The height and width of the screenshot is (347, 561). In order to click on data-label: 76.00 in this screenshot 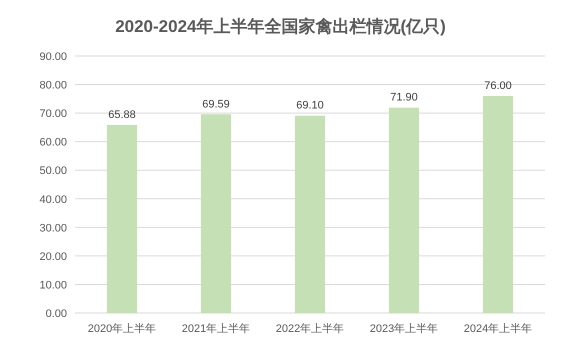, I will do `click(498, 86)`.